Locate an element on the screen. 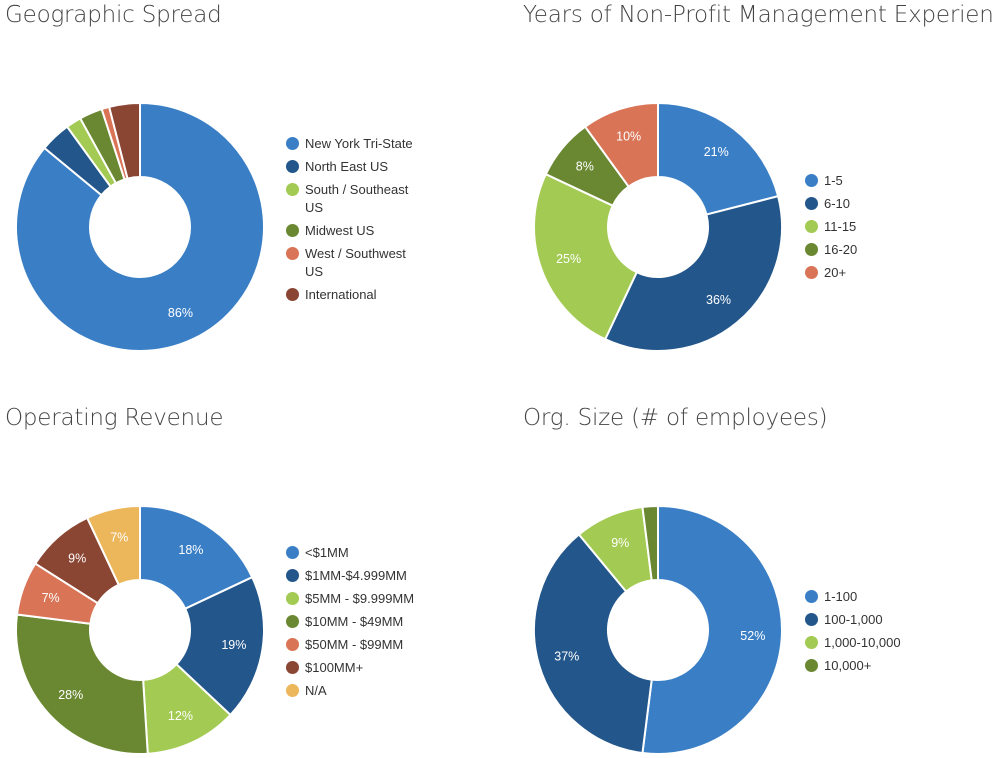 This screenshot has height=758, width=995. data-label: 10% is located at coordinates (628, 137).